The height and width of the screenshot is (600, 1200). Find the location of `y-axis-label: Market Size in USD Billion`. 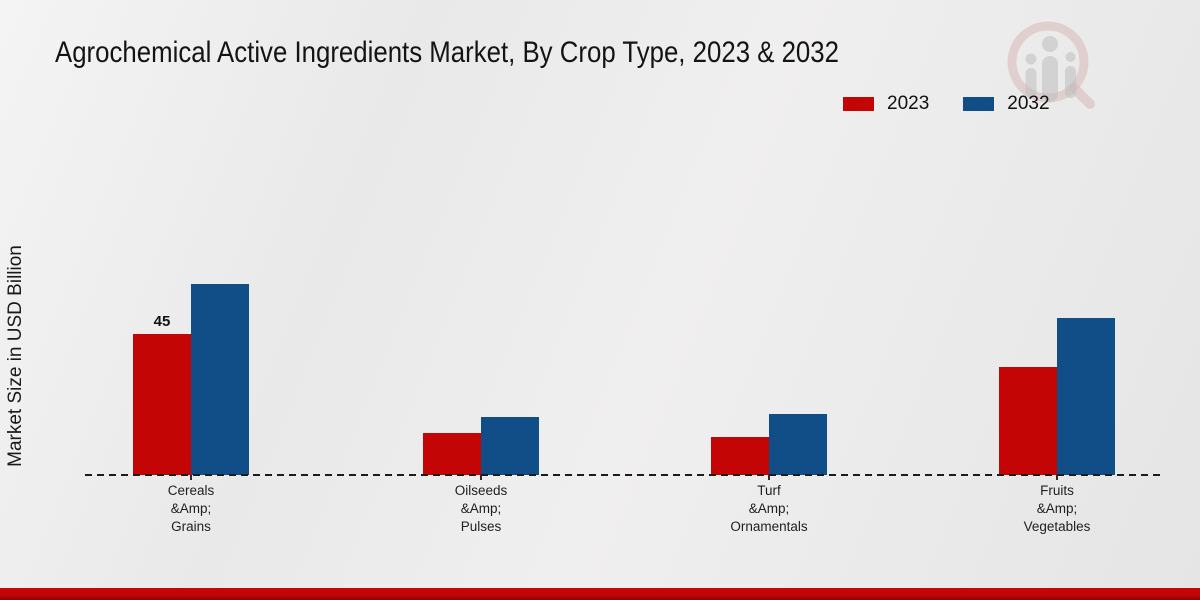

y-axis-label: Market Size in USD Billion is located at coordinates (15, 356).